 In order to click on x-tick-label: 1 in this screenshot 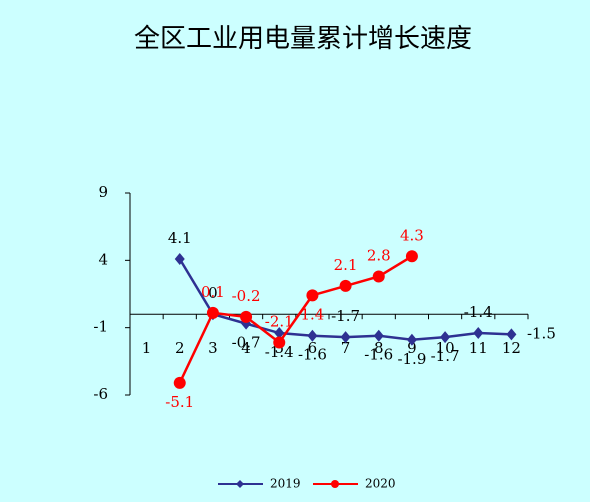, I will do `click(147, 348)`.